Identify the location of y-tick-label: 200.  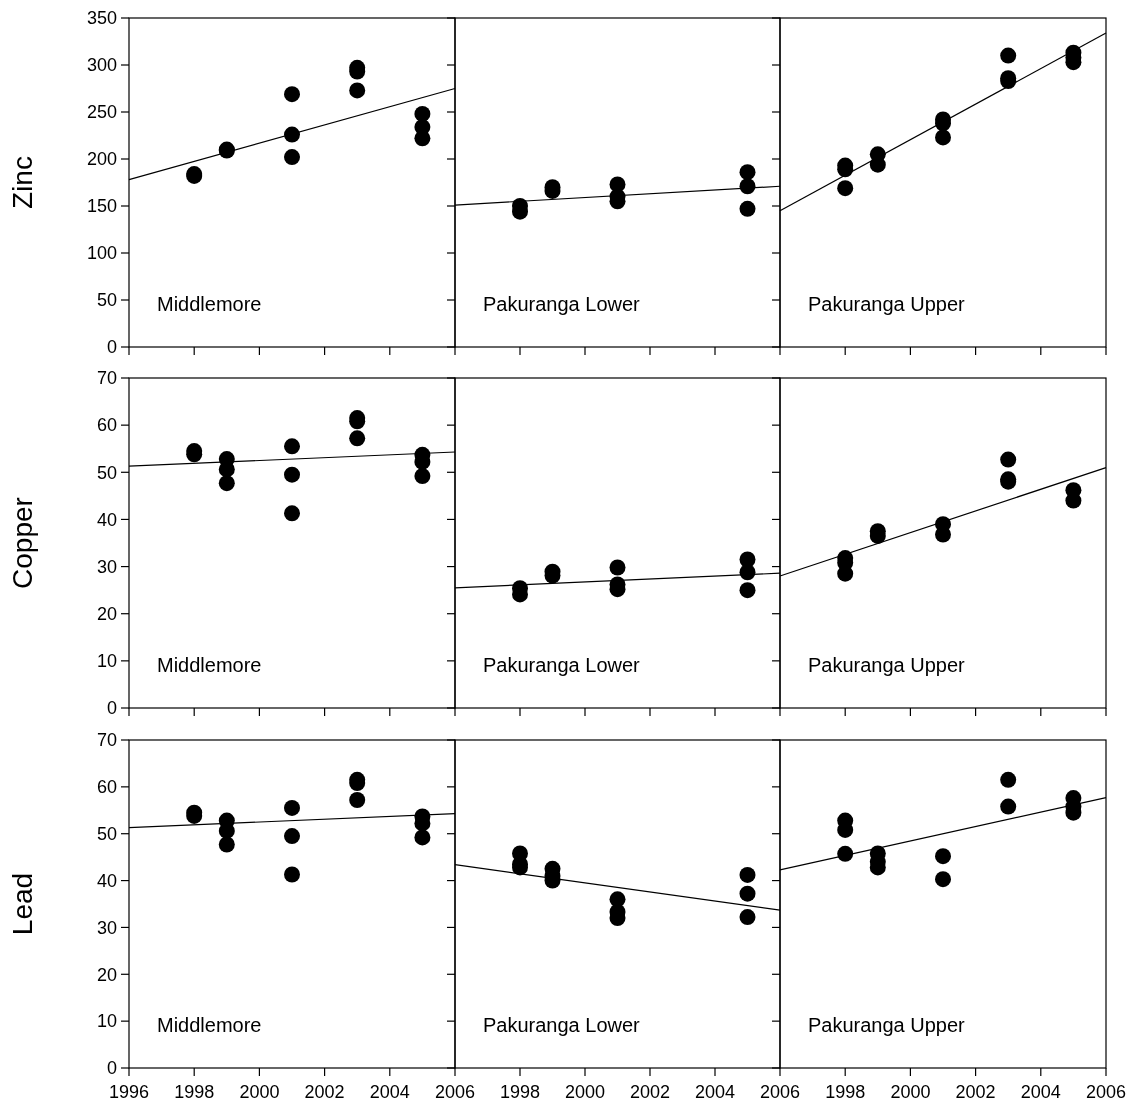
(101, 159).